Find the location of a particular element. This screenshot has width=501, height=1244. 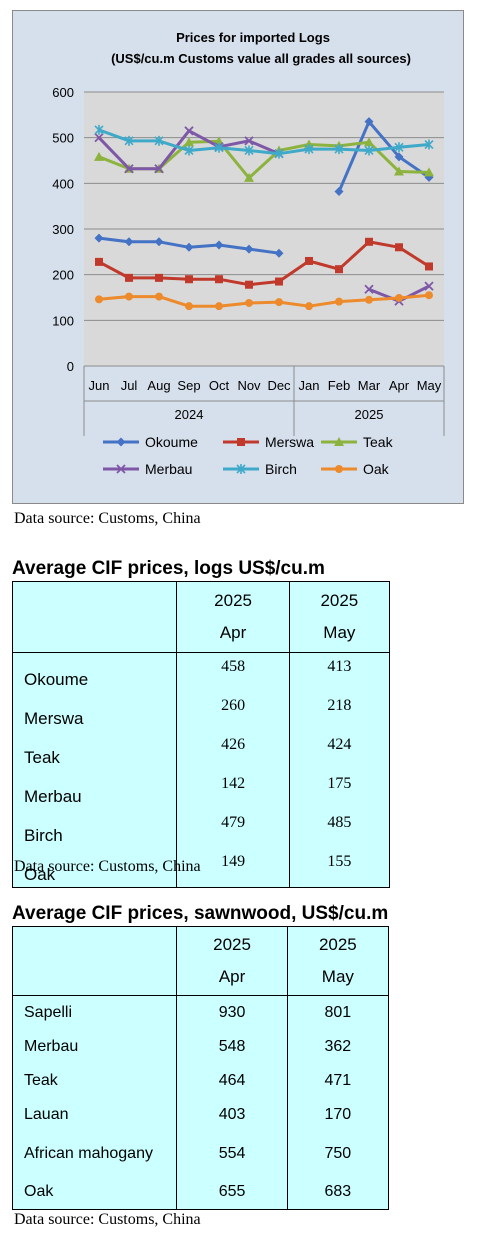

row-may-value: 170 is located at coordinates (338, 1115).